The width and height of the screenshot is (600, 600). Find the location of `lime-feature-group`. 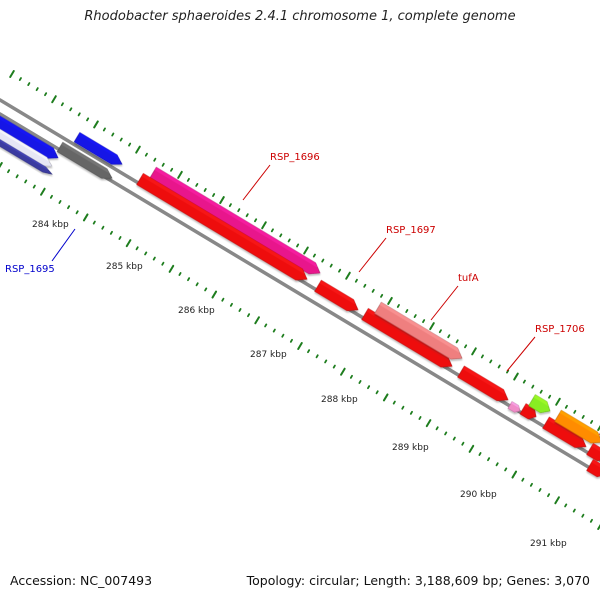

lime-feature-group is located at coordinates (539, 404).